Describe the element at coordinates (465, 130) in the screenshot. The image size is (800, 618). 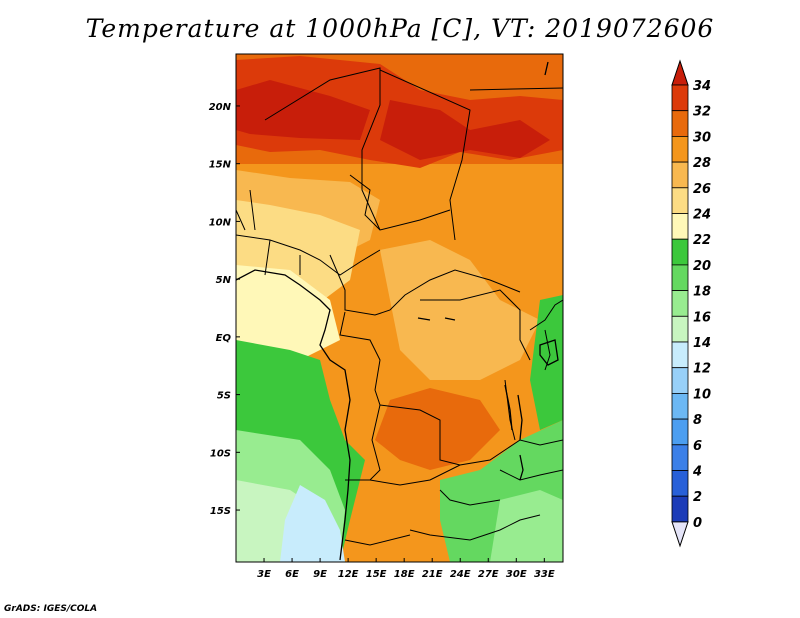
I see `temperature-field-sahara-hottest-east` at that location.